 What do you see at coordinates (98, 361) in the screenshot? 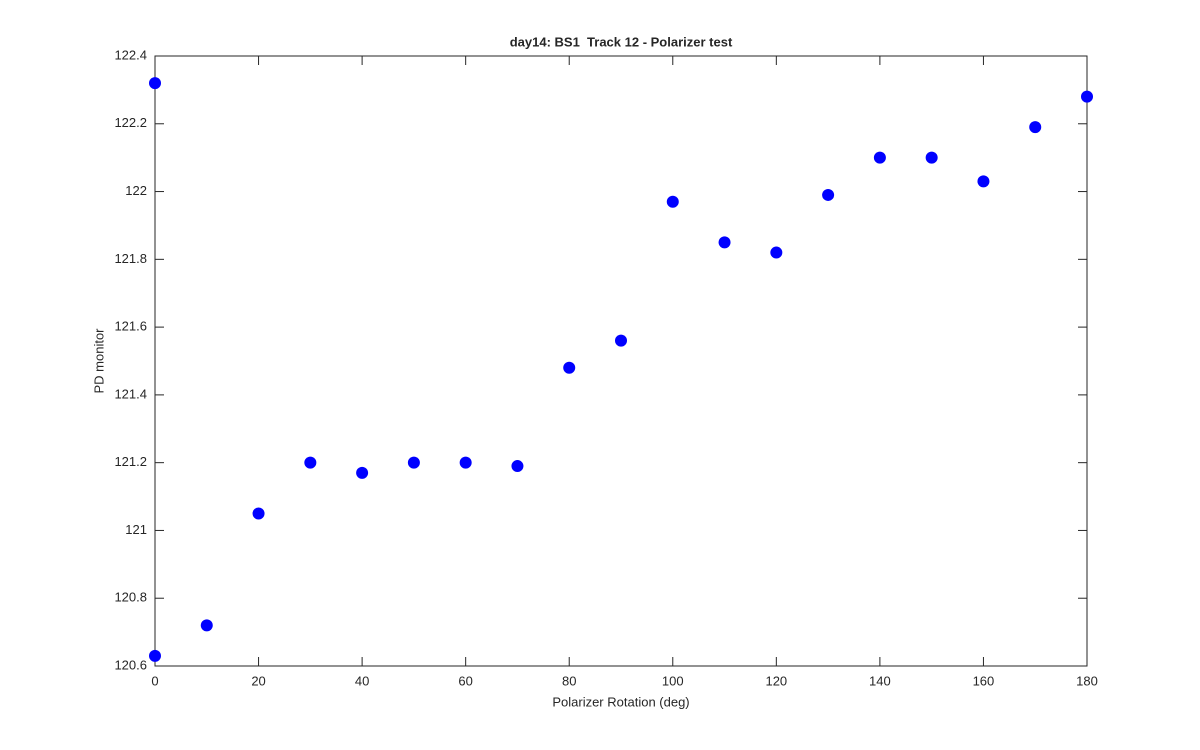
I see `y-axis-label: PD monitor` at bounding box center [98, 361].